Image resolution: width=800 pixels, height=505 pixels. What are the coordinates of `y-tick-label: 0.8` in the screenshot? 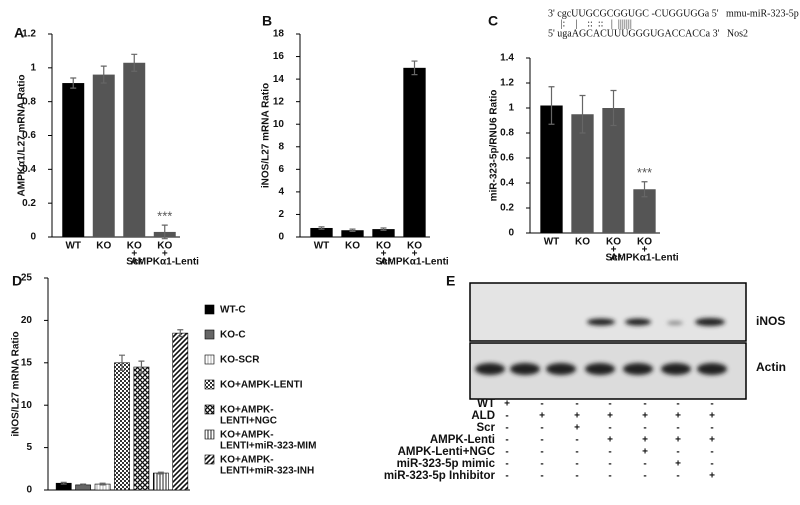 It's located at (507, 133).